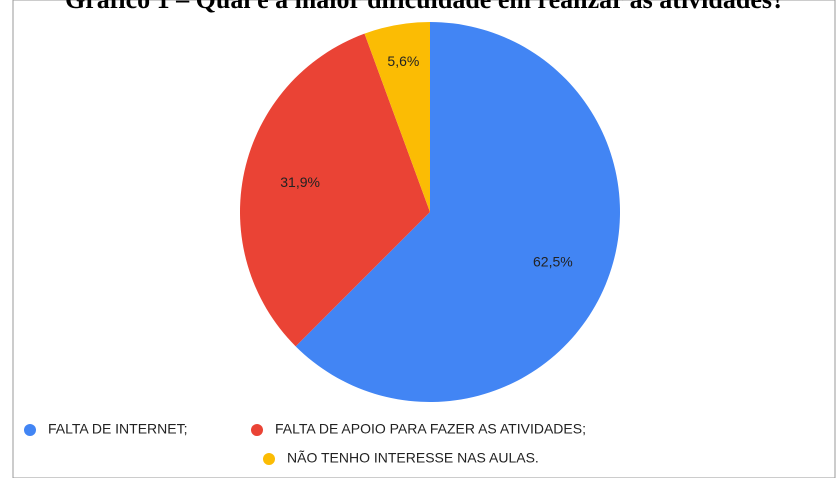 The image size is (837, 478). Describe the element at coordinates (403, 61) in the screenshot. I see `slice-label: 5,6%` at that location.